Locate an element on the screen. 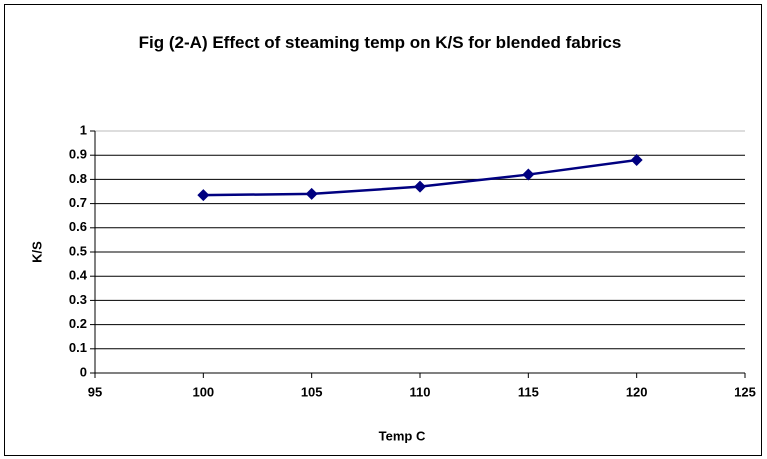  y-tick-label: 1 is located at coordinates (83, 129).